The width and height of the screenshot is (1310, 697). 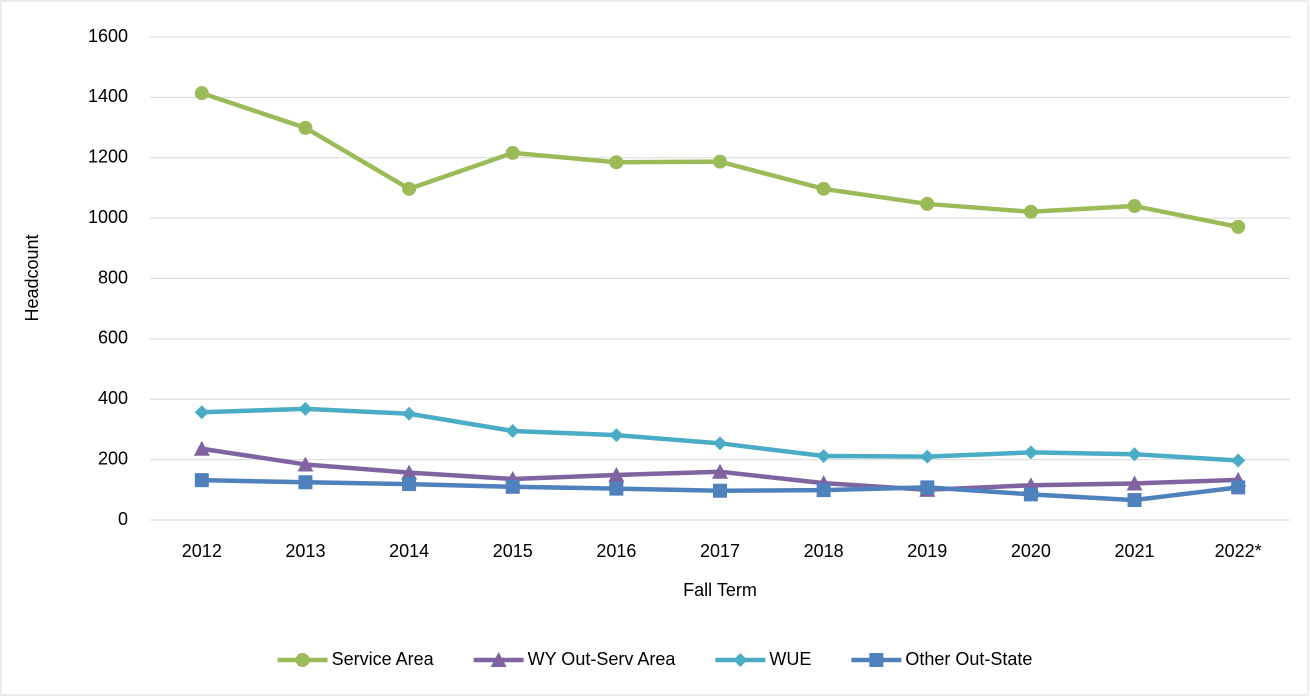 I want to click on y-tick-label: 800, so click(x=113, y=277).